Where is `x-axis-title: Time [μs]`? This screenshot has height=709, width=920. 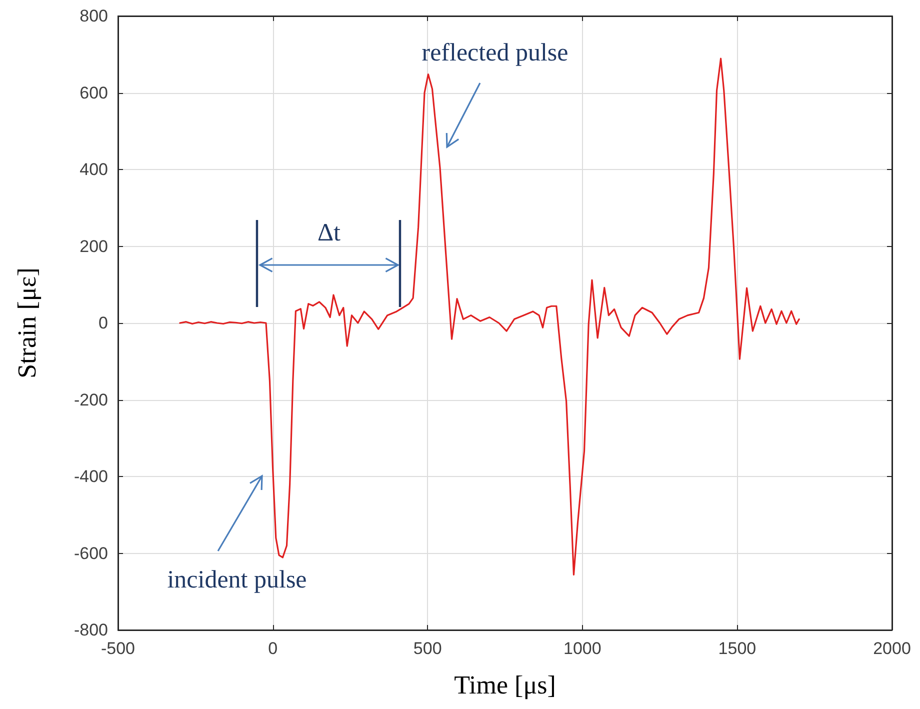 x-axis-title: Time [μs] is located at coordinates (505, 685).